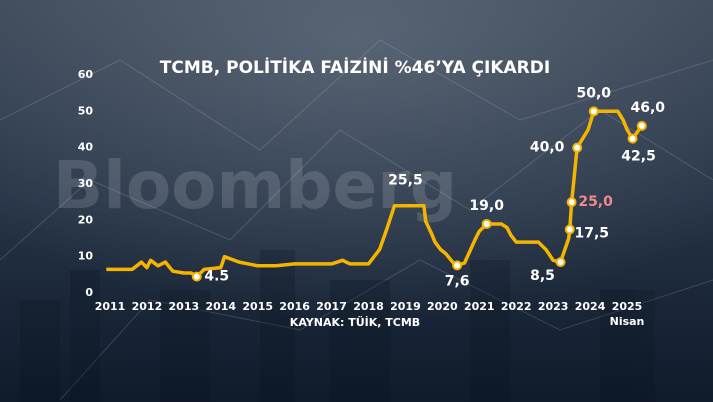 The width and height of the screenshot is (713, 402). Describe the element at coordinates (627, 321) in the screenshot. I see `x-note: Nisan` at that location.